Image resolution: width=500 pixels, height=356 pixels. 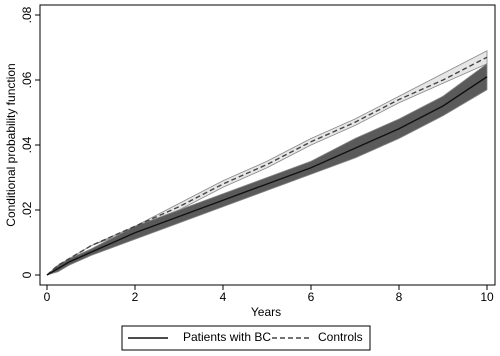 I want to click on y-axis-label: Conditional probability function, so click(x=11, y=144).